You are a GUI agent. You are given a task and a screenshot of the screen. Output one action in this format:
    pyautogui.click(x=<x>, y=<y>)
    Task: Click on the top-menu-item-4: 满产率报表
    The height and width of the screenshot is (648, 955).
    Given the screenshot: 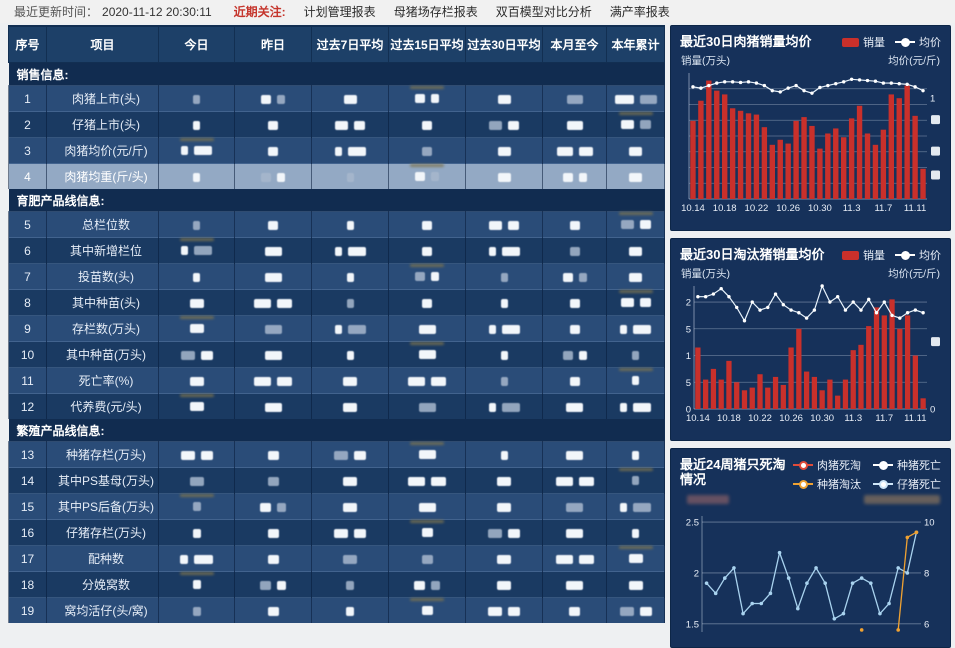 What is the action you would take?
    pyautogui.click(x=639, y=12)
    